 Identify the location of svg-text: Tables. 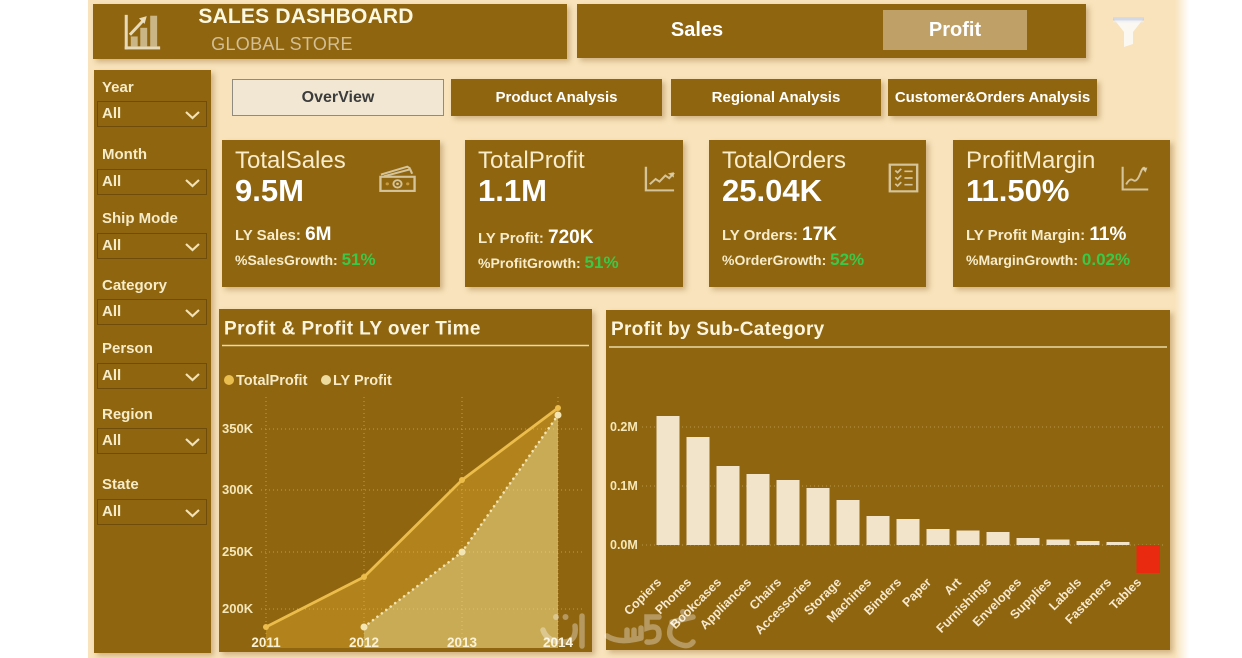
(1125, 593).